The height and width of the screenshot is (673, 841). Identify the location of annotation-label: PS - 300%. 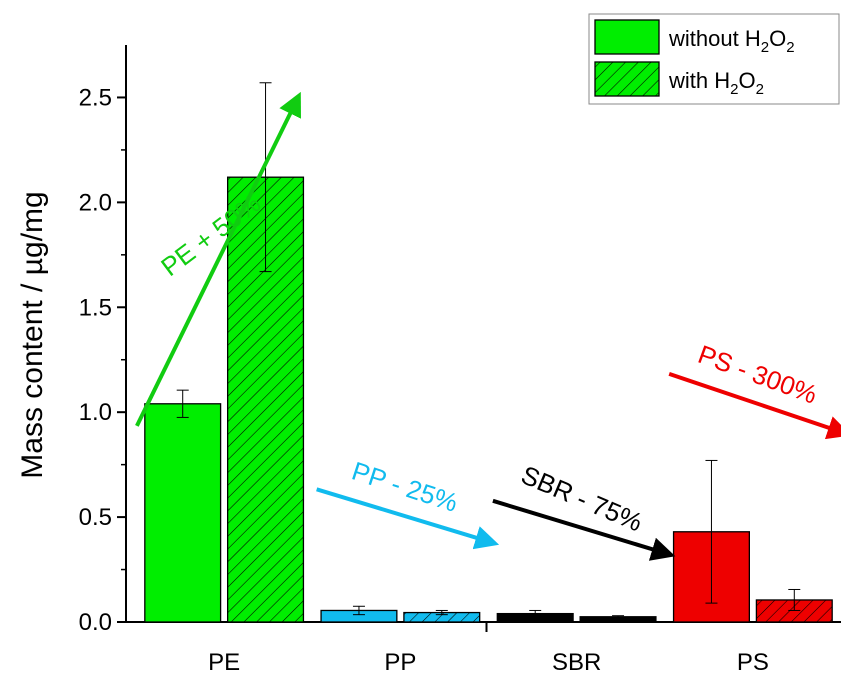
(757, 374).